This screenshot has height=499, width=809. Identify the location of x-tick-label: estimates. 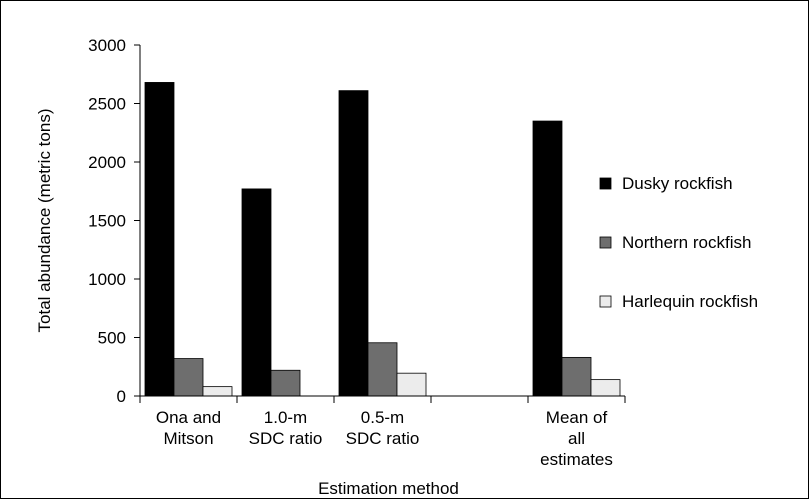
(576, 459).